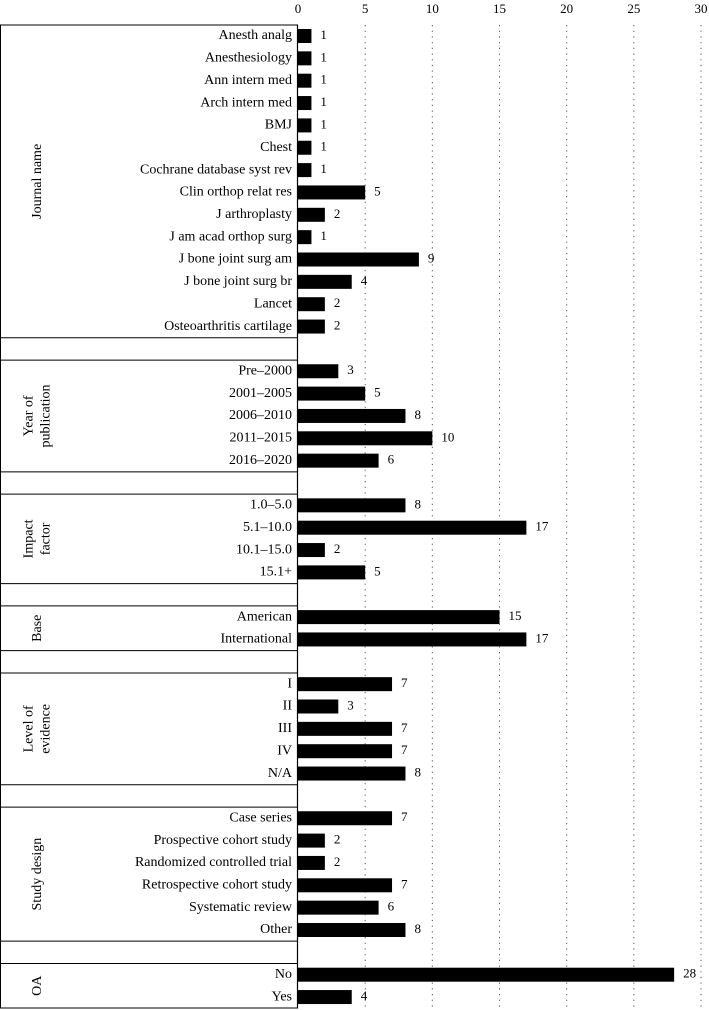 The width and height of the screenshot is (709, 1010). Describe the element at coordinates (235, 259) in the screenshot. I see `category-label: J bone joint surg am` at that location.